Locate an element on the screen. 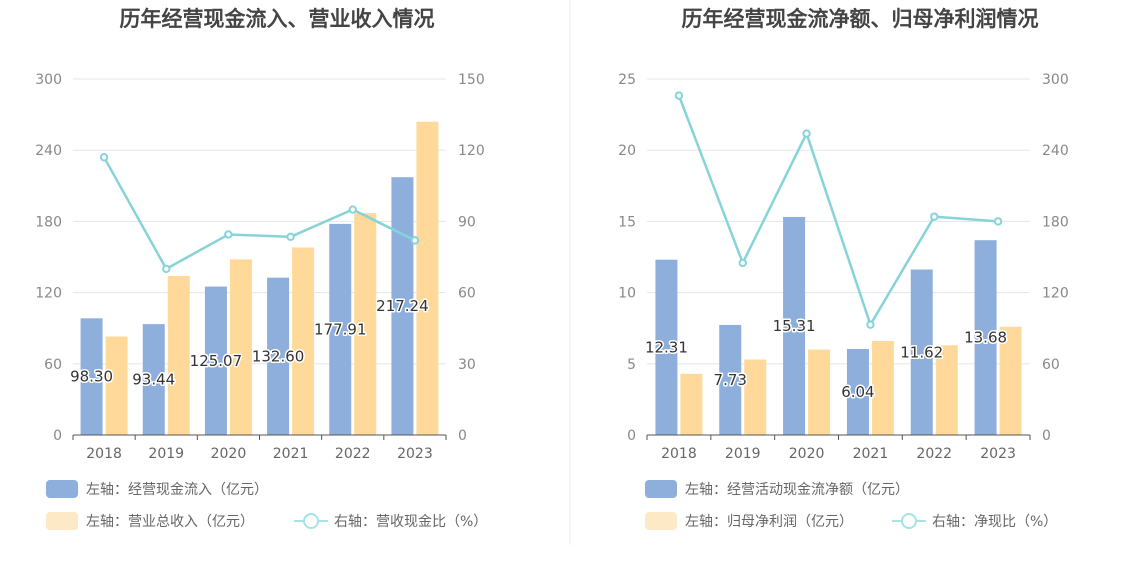  data-label: 7.73 is located at coordinates (730, 380).